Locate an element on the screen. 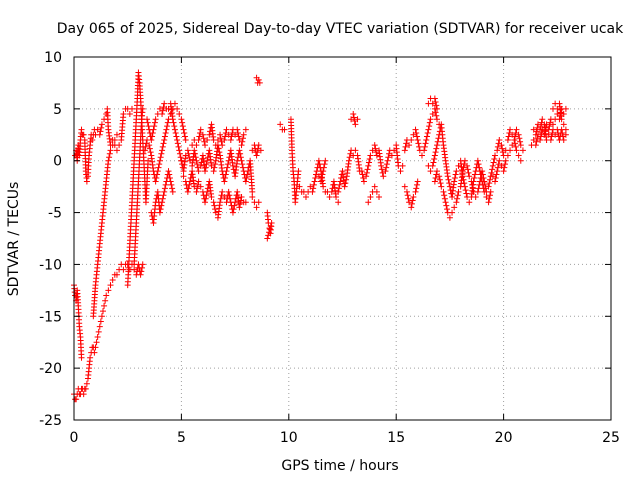 Image resolution: width=640 pixels, height=480 pixels. y-tick-label: 10 is located at coordinates (53, 58).